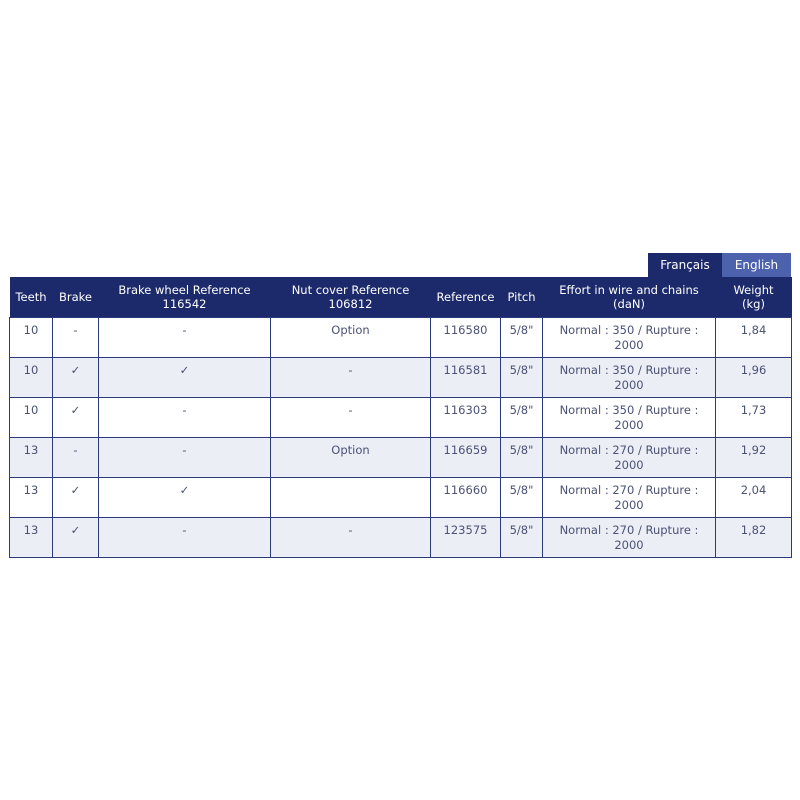 The image size is (800, 800). What do you see at coordinates (465, 457) in the screenshot?
I see `cell-reference: 116659` at bounding box center [465, 457].